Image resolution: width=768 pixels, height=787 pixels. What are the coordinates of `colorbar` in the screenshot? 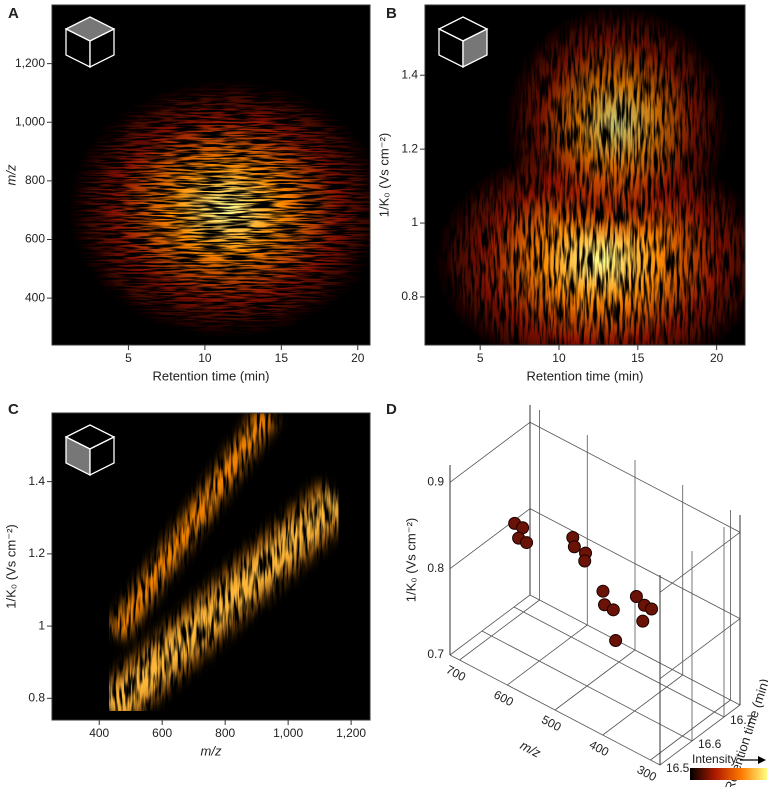 It's located at (728, 774).